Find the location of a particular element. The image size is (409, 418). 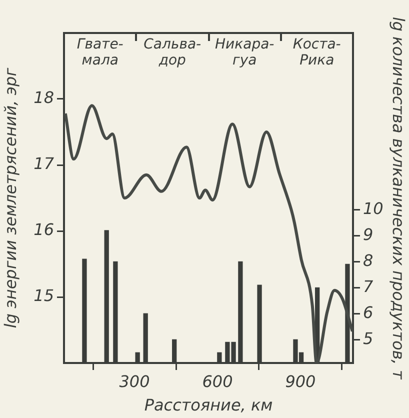

y2-tick-label: 5 is located at coordinates (368, 338).